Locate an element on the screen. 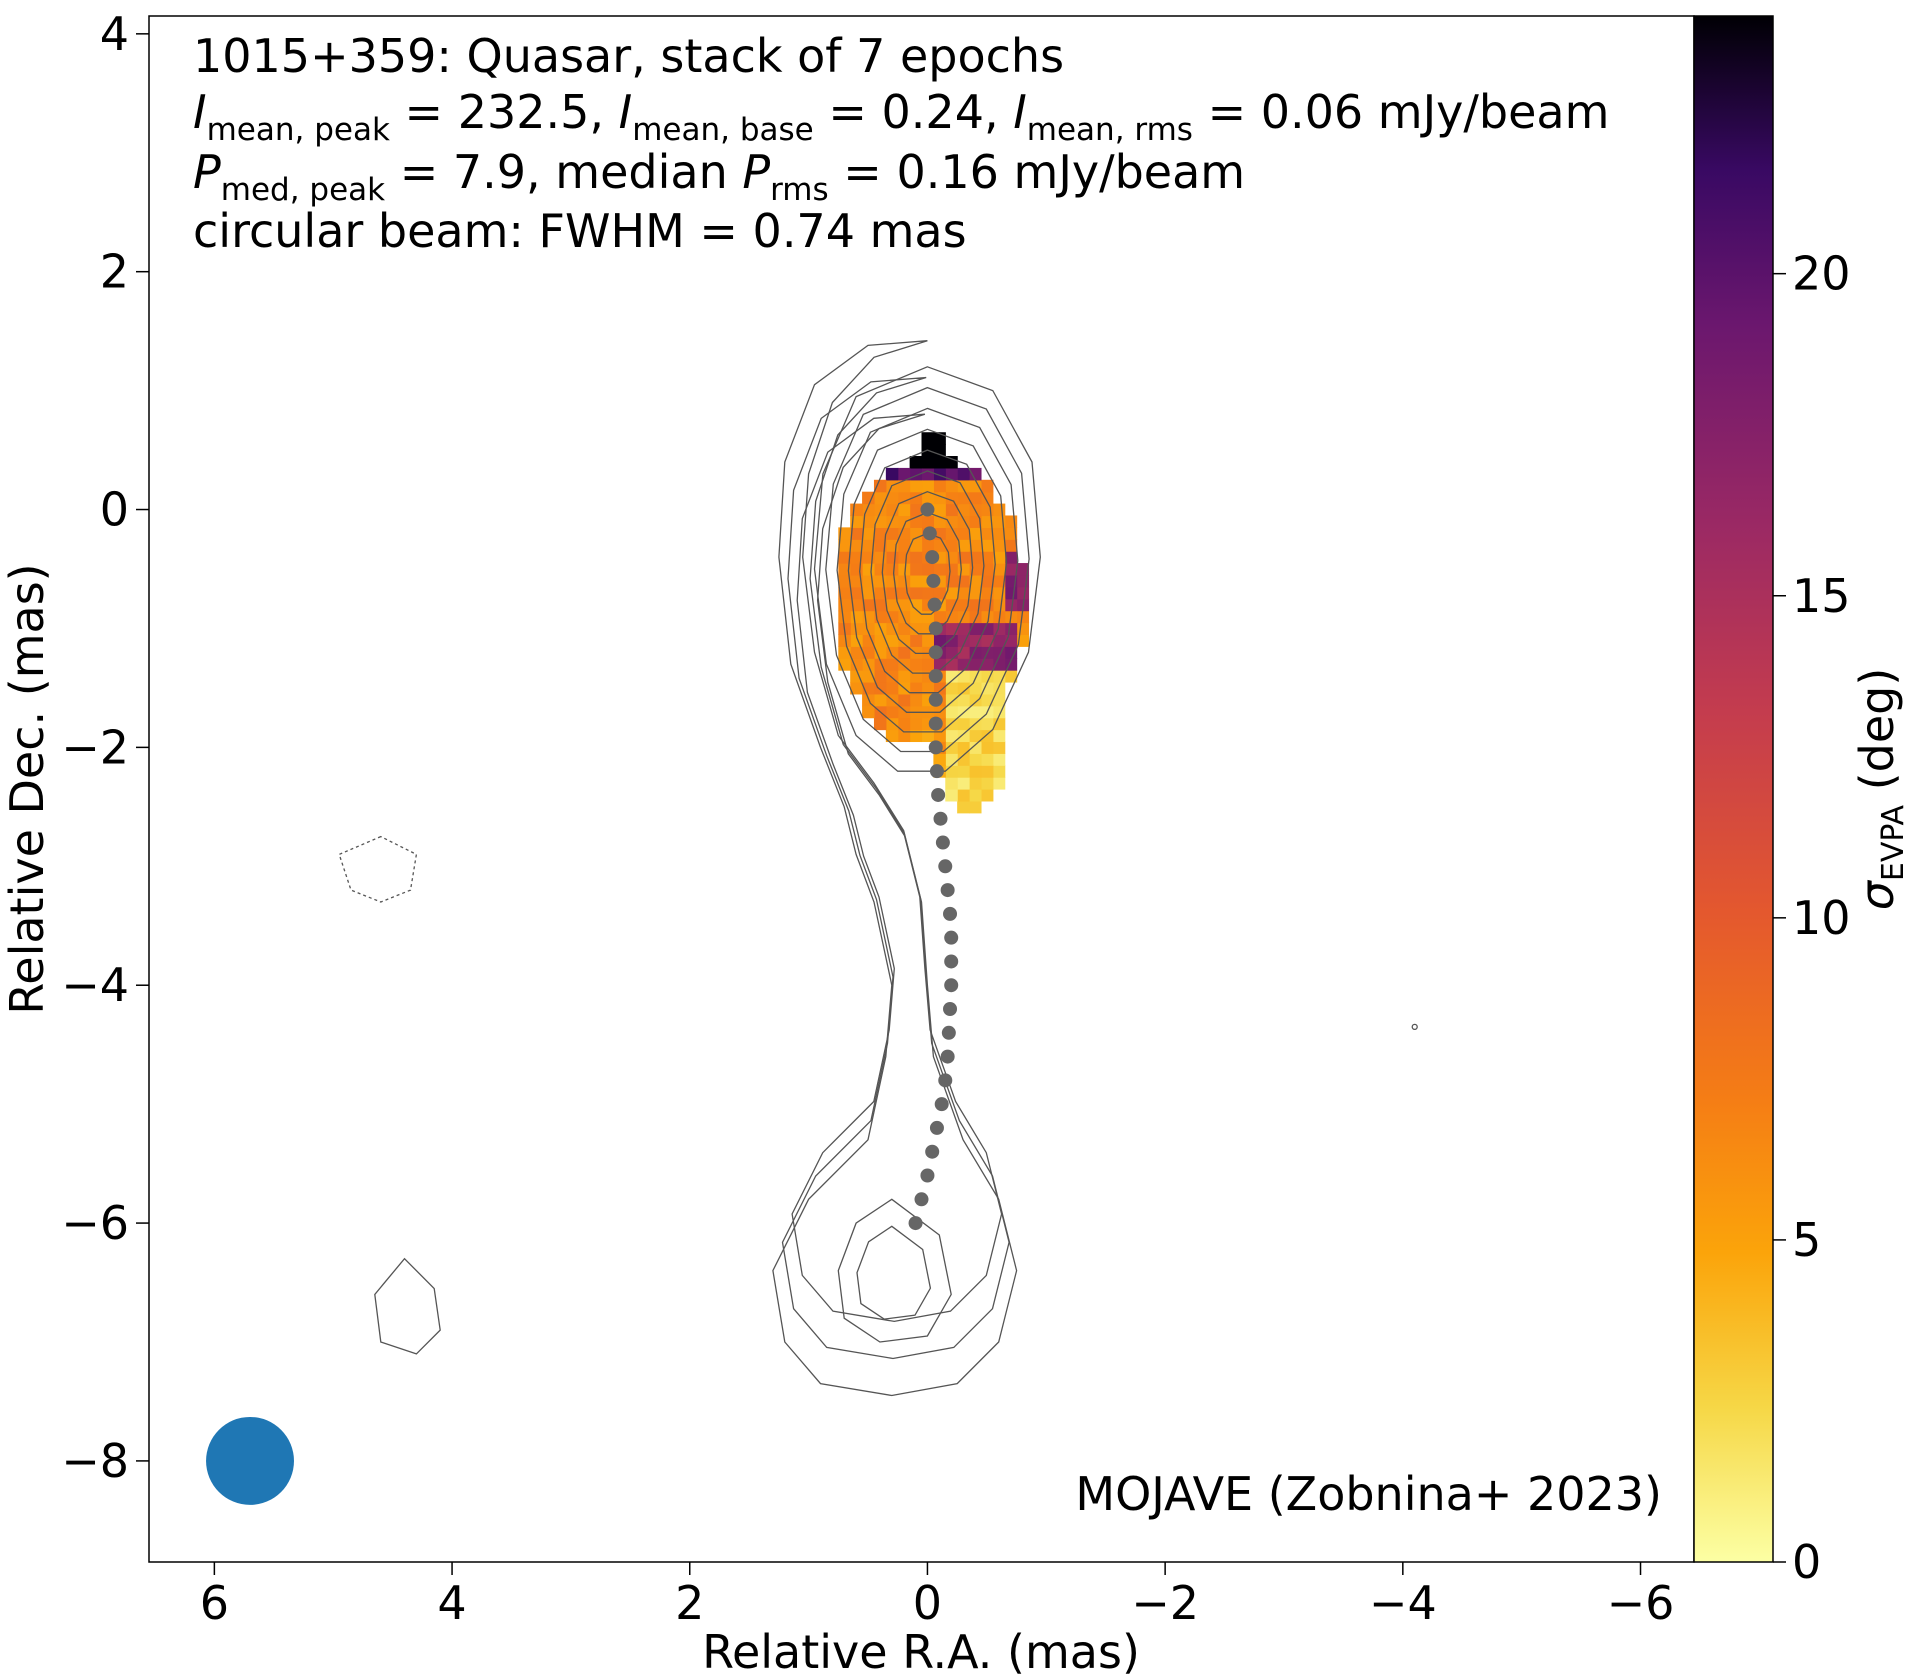 This screenshot has height=1679, width=1905. y-tick-label: 4 is located at coordinates (114, 34).